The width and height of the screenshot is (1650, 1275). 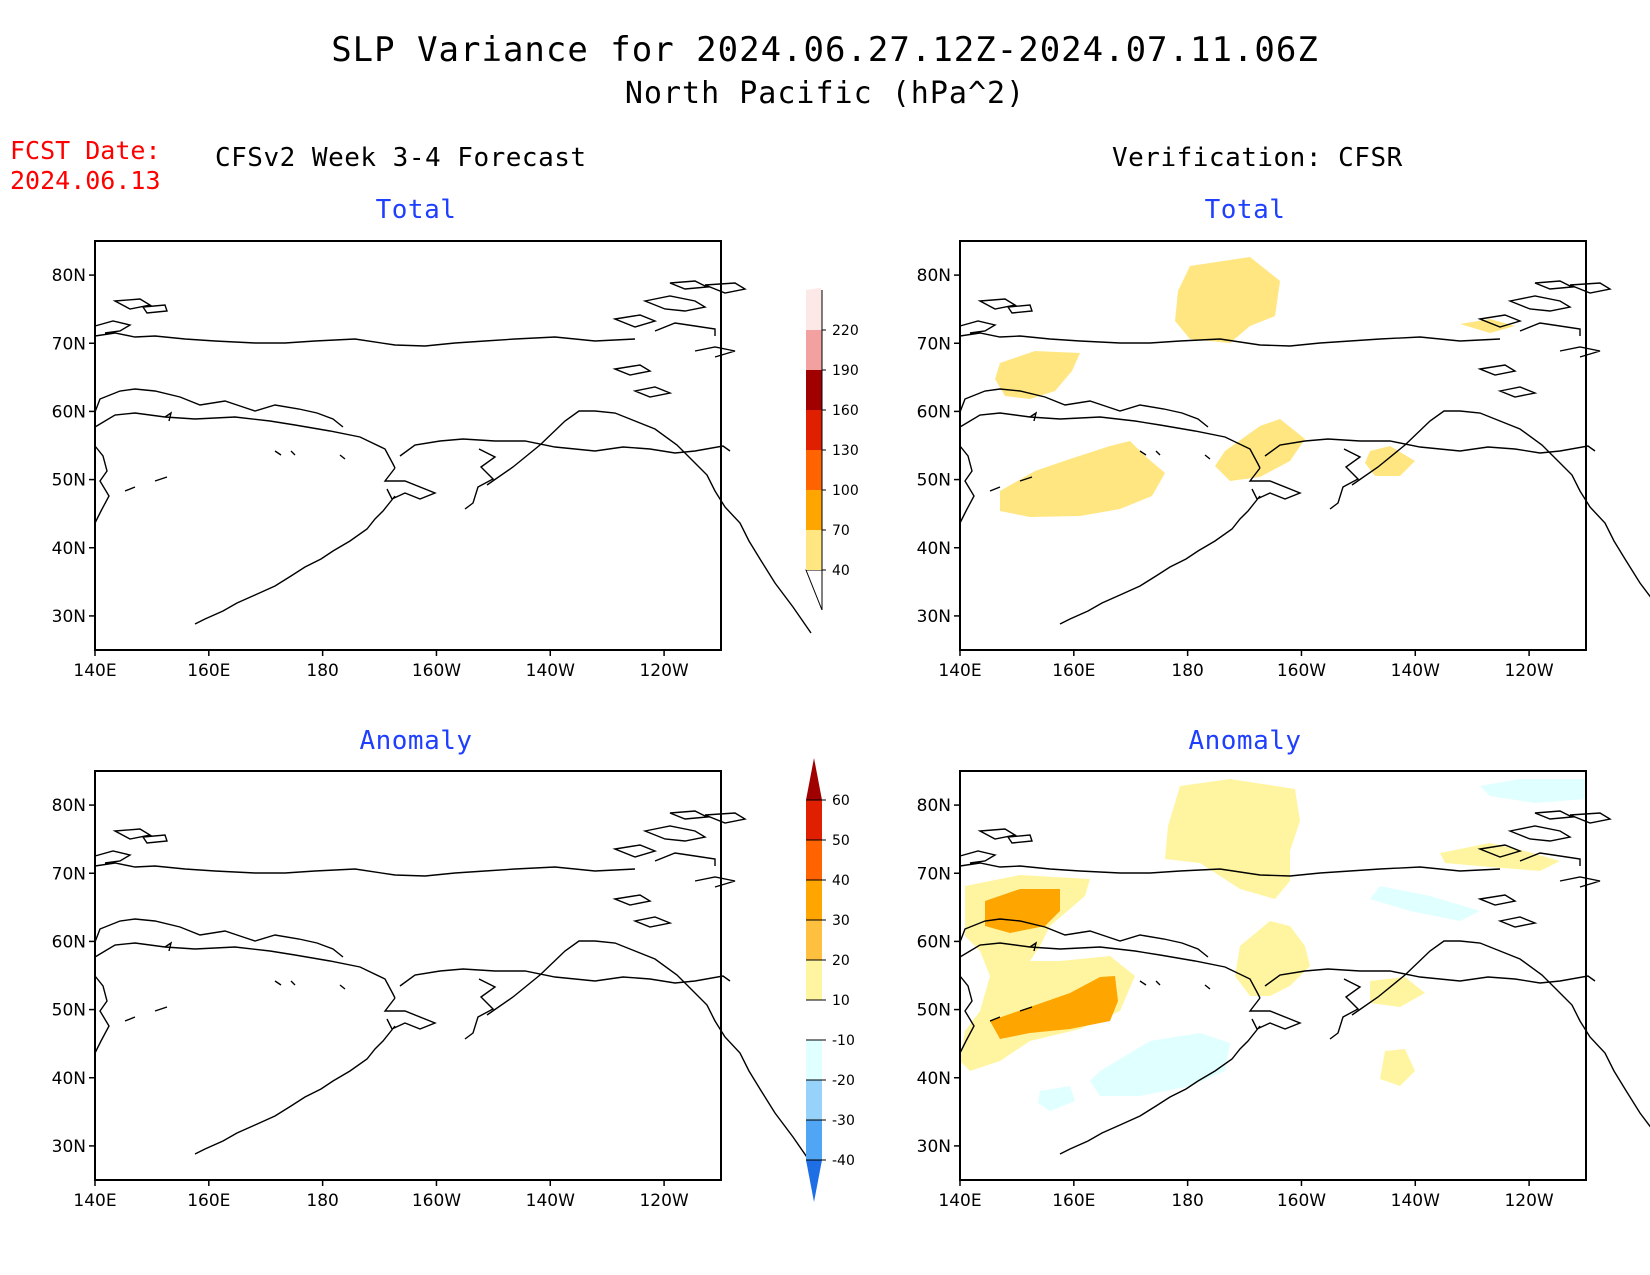 What do you see at coordinates (841, 921) in the screenshot?
I see `colorbar-level-label: 30` at bounding box center [841, 921].